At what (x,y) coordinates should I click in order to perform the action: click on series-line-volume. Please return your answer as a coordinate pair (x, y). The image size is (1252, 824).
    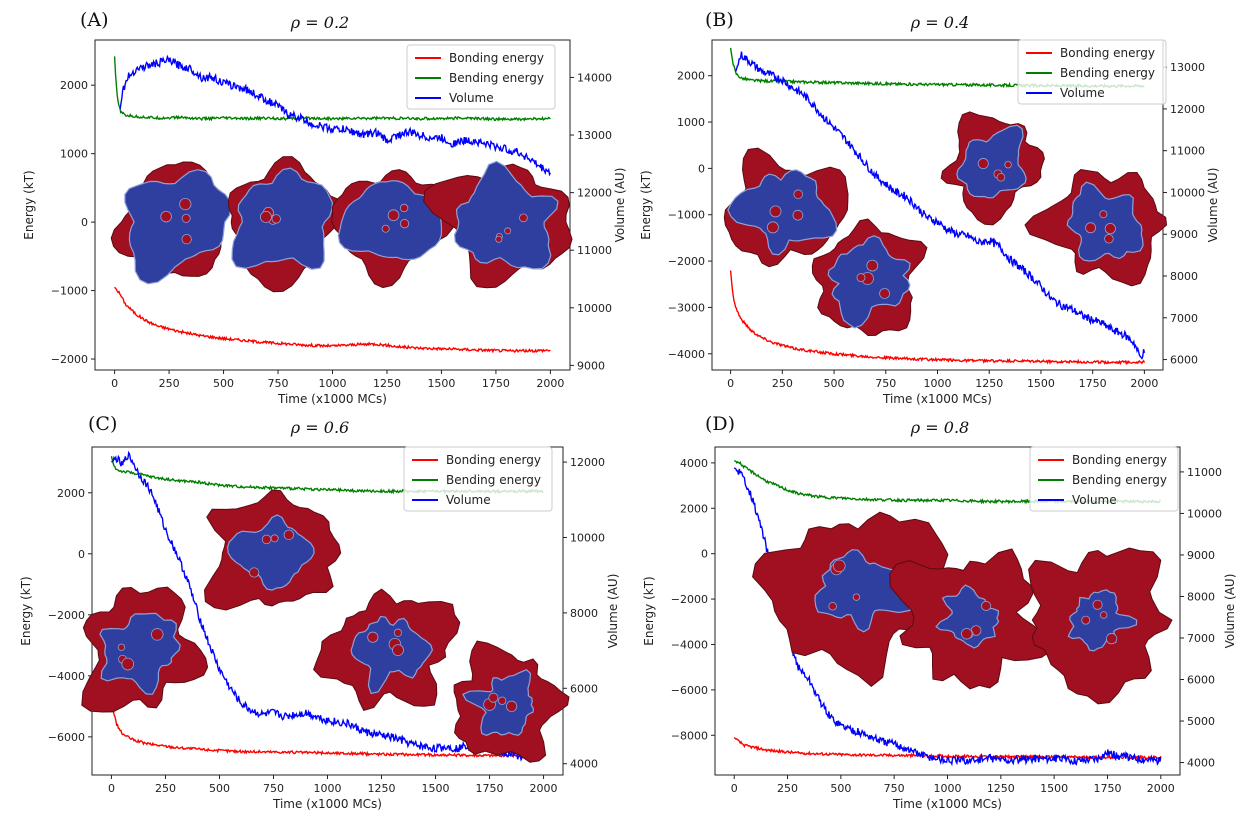
    Looking at the image, I should click on (947, 617).